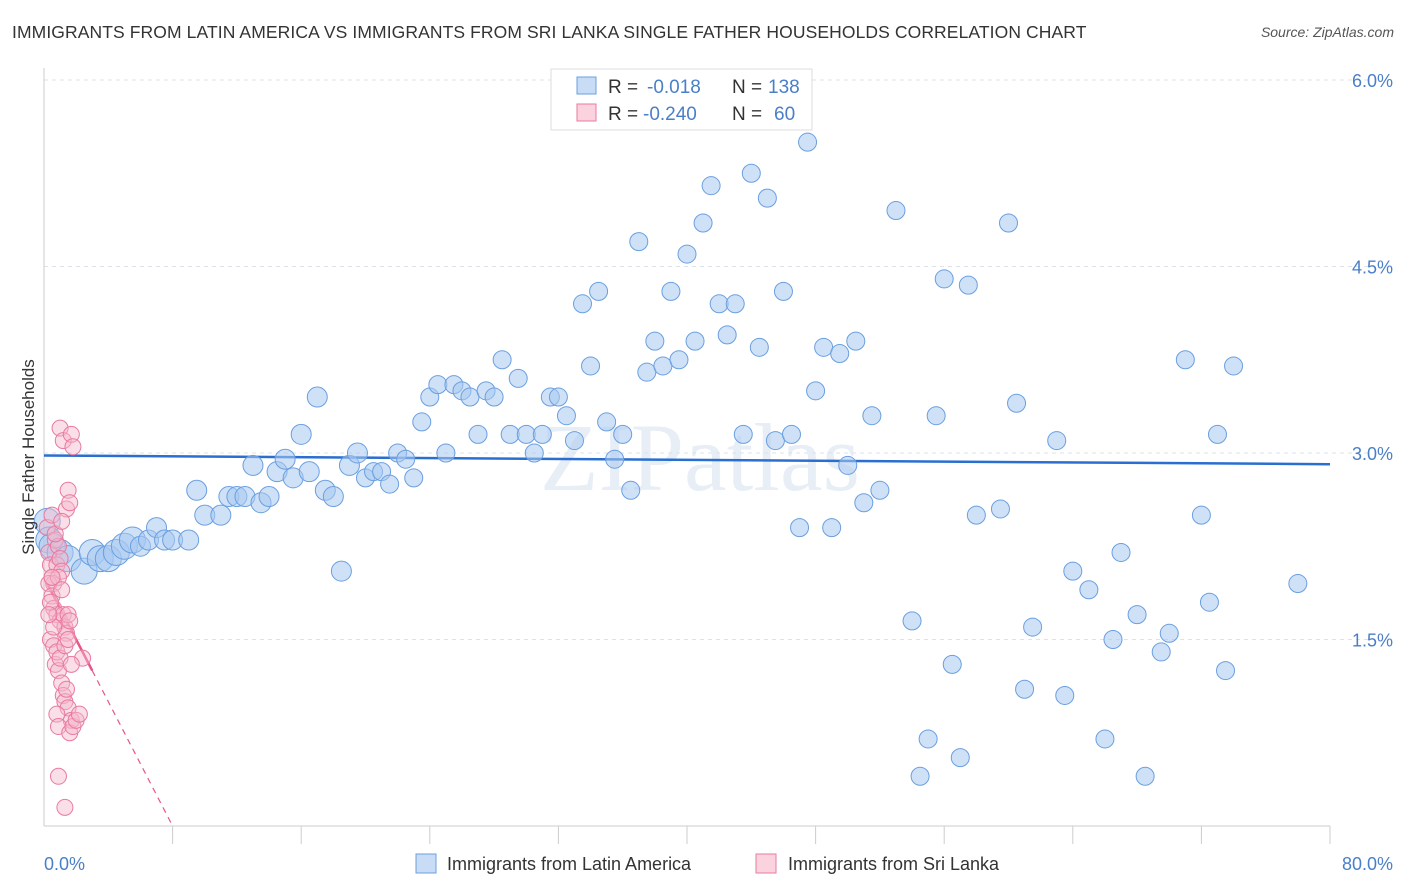 This screenshot has width=1406, height=892. What do you see at coordinates (766, 863) in the screenshot?
I see `bottom-legend-swatch-pink` at bounding box center [766, 863].